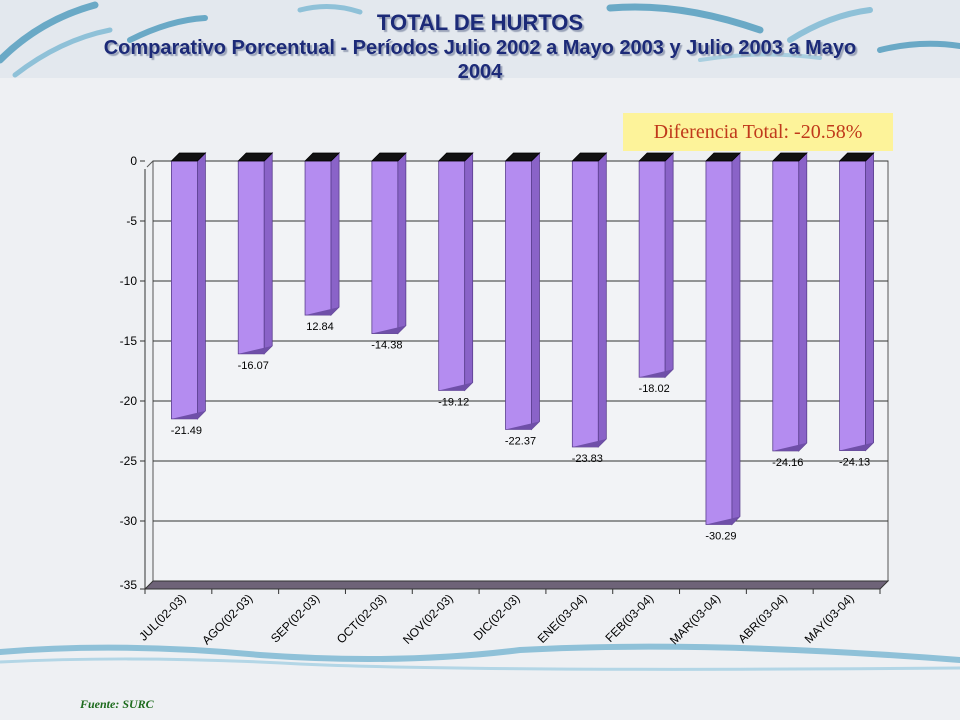  I want to click on x-tick-label: MAY(03-04), so click(829, 618).